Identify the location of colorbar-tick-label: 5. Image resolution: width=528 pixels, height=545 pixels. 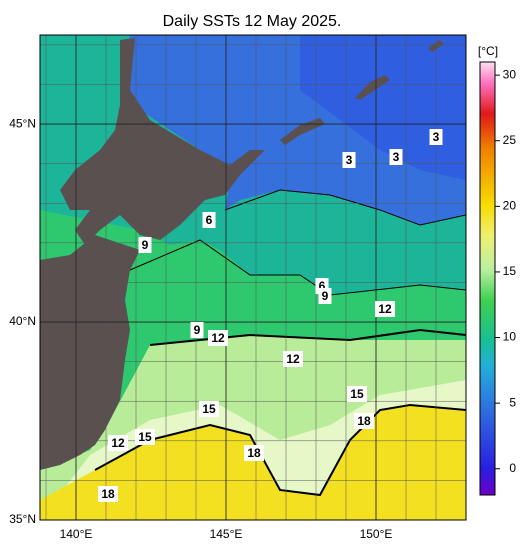
(512, 402).